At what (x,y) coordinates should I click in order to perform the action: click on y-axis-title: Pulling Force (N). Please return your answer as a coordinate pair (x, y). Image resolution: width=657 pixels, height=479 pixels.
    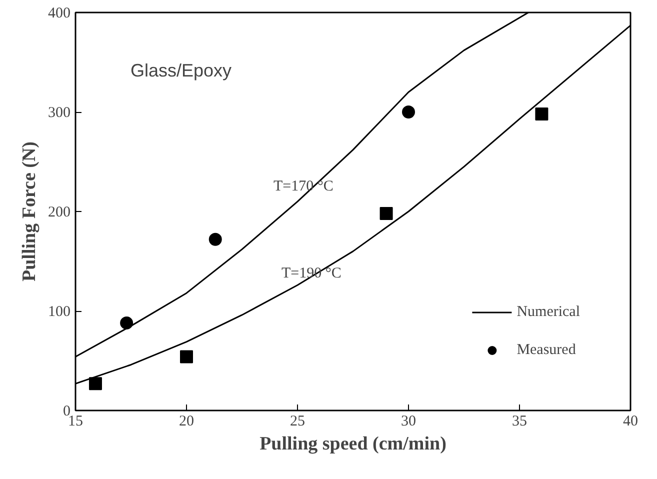
    Looking at the image, I should click on (29, 211).